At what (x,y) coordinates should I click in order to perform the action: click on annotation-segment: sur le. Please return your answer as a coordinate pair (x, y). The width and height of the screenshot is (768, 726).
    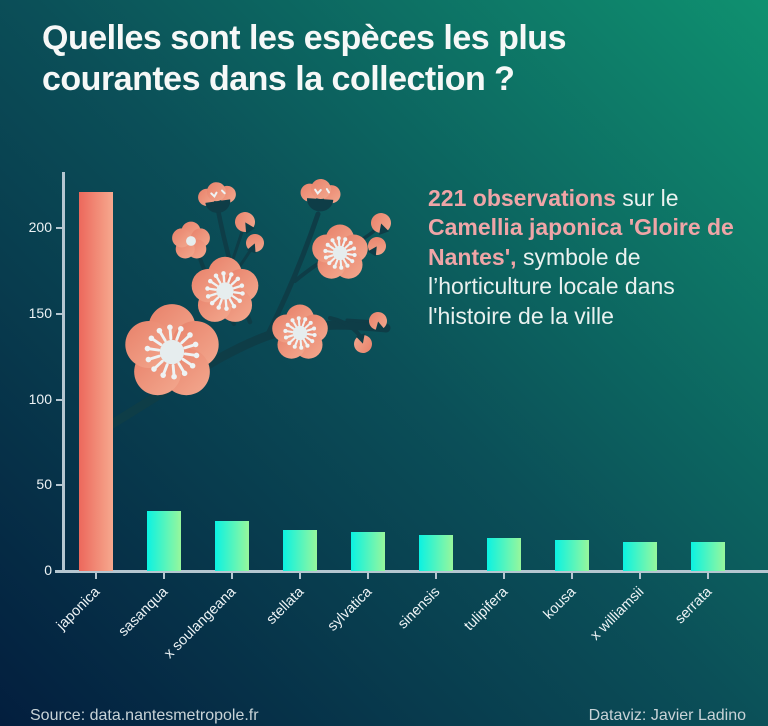
    Looking at the image, I should click on (647, 198).